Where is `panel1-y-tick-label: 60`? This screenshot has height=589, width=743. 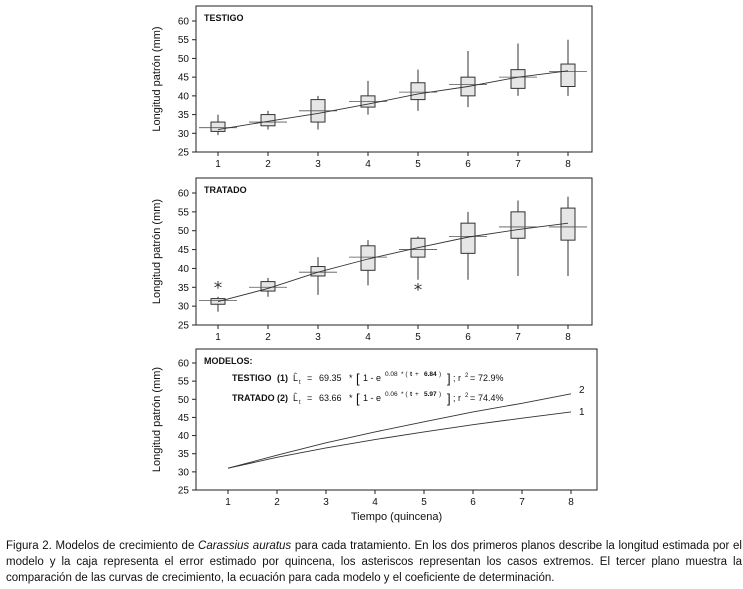 panel1-y-tick-label: 60 is located at coordinates (184, 22).